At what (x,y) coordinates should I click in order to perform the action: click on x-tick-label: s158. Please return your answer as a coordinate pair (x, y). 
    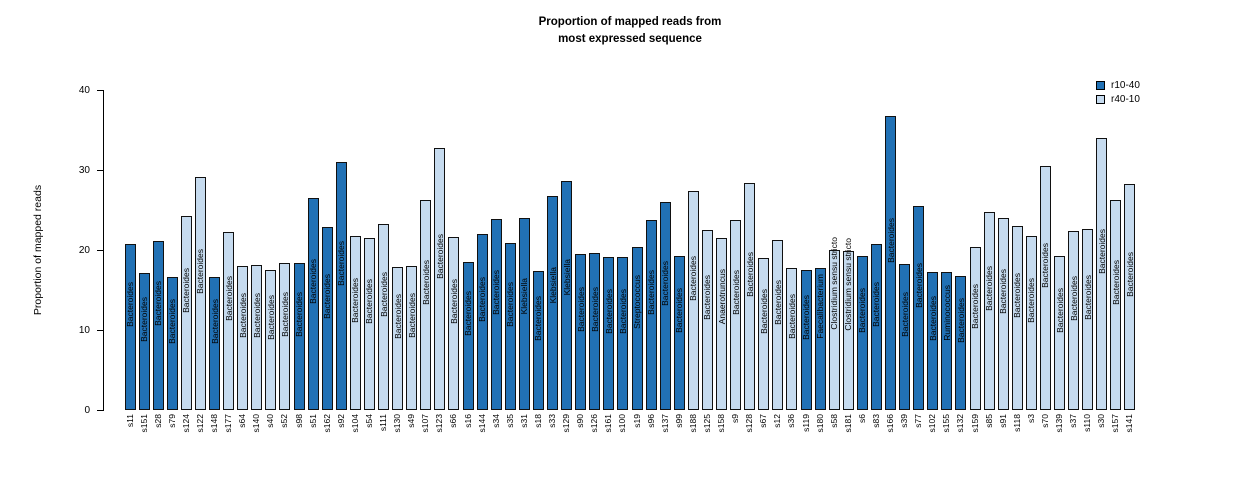
    Looking at the image, I should click on (721, 423).